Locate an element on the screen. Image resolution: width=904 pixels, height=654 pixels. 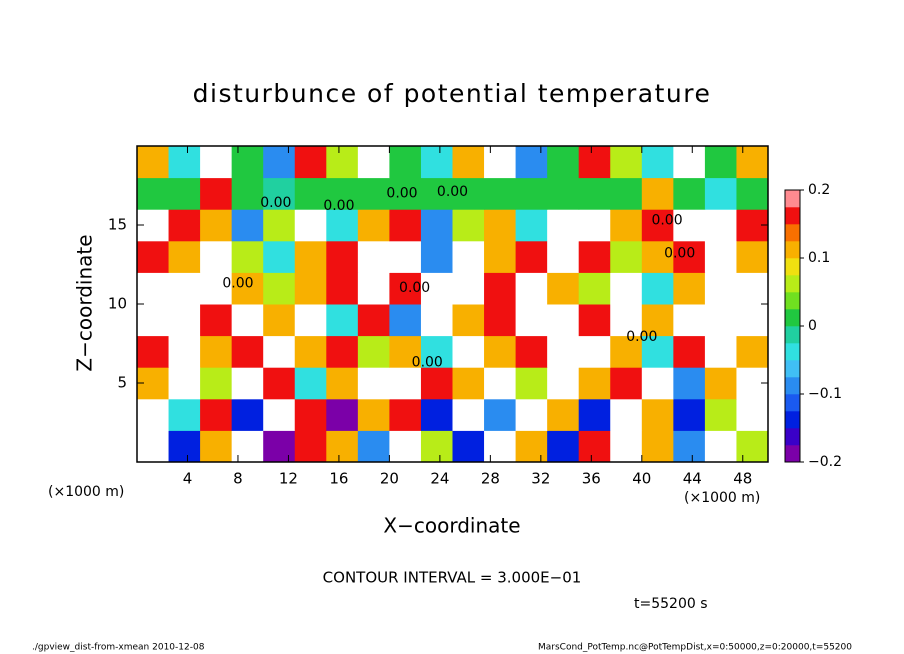
x-tick-label: 40 is located at coordinates (641, 479).